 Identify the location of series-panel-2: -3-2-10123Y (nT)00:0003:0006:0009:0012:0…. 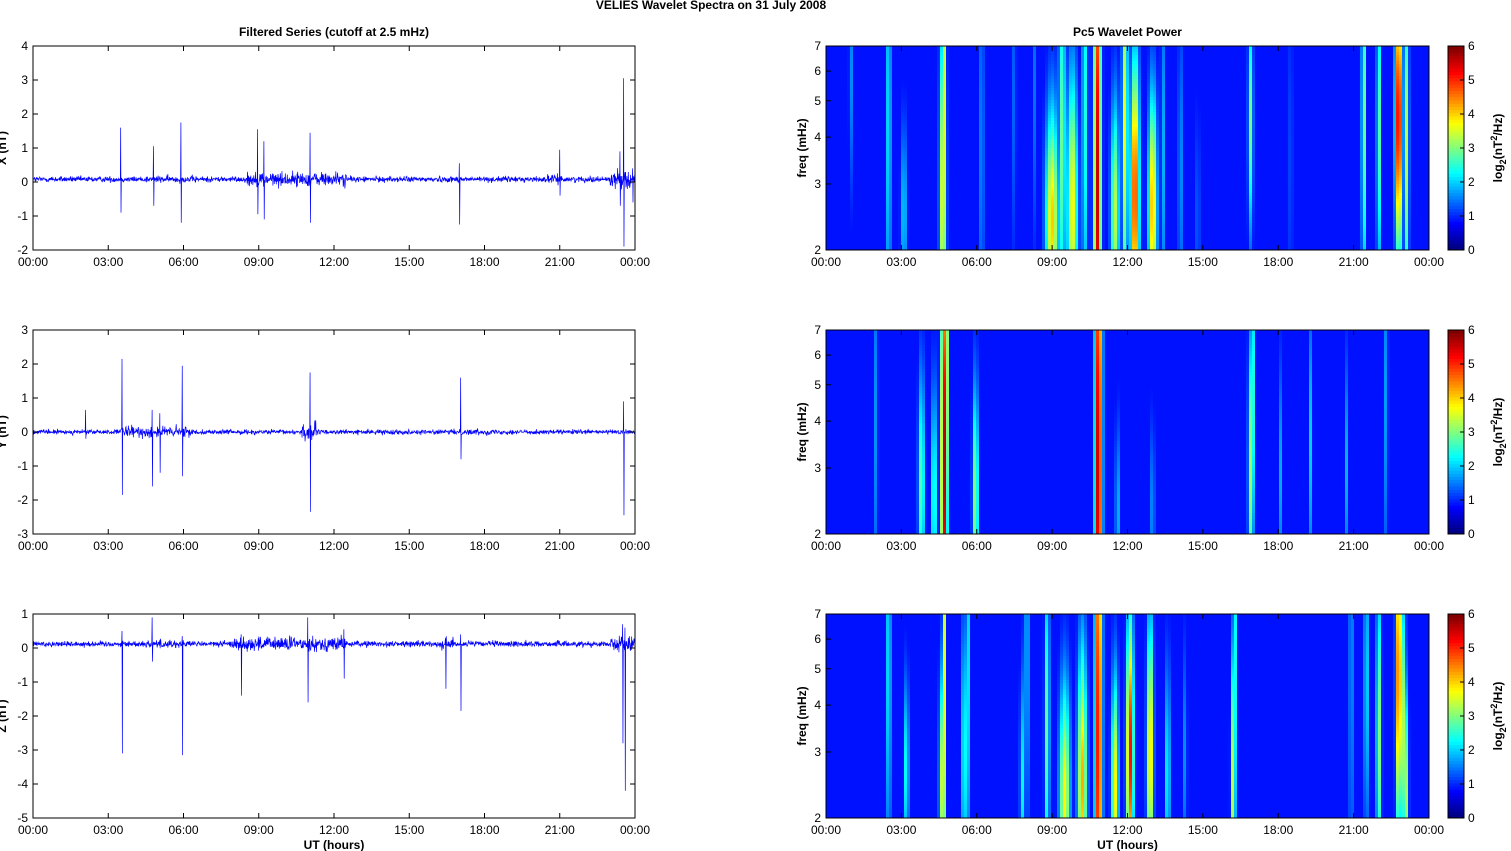
(325, 438).